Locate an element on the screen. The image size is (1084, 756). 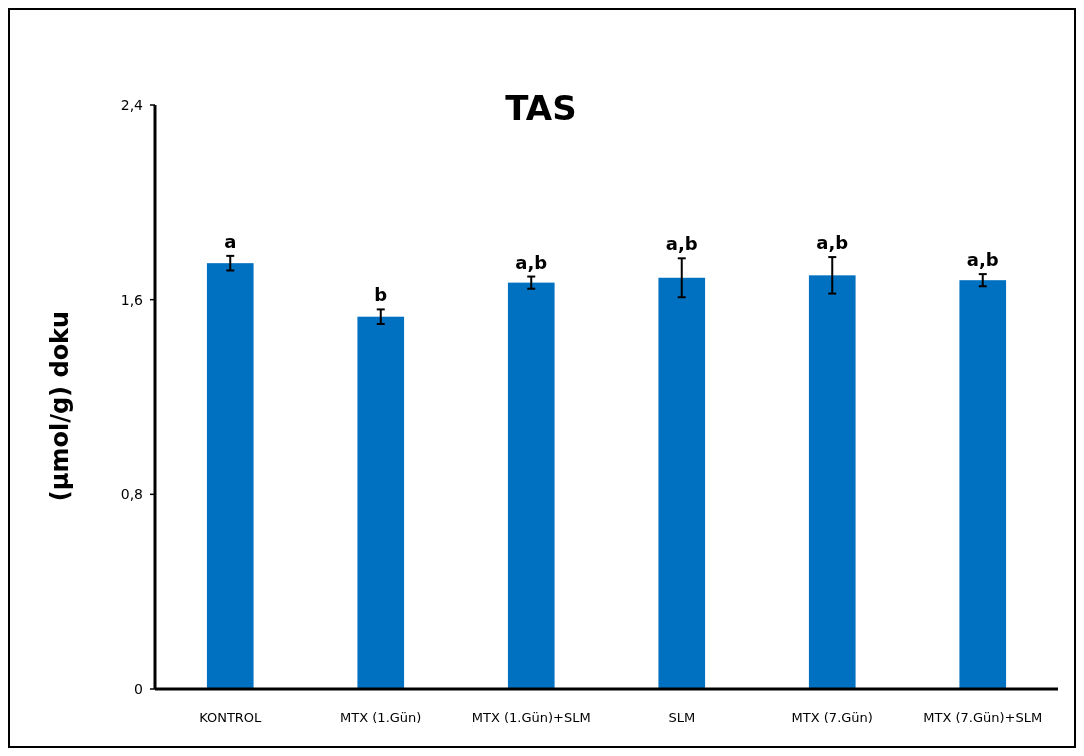
x-tick-label: SLM is located at coordinates (682, 717).